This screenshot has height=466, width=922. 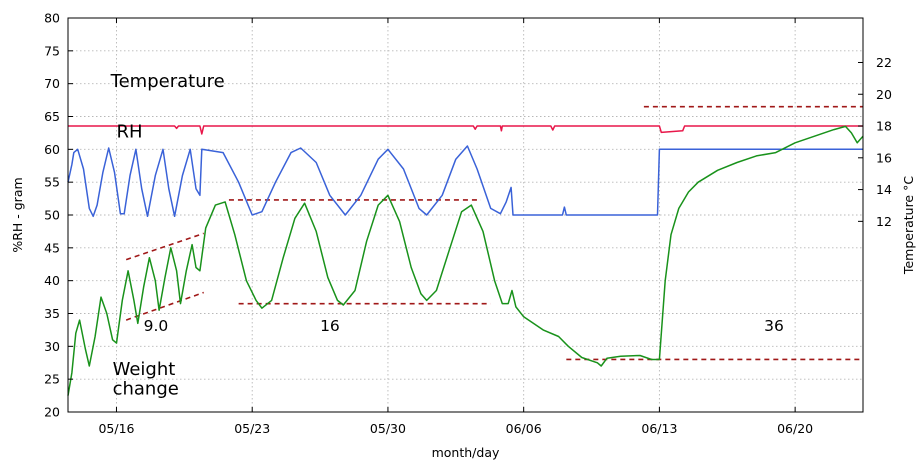 I want to click on y-left-tick-label: 40, so click(x=52, y=280).